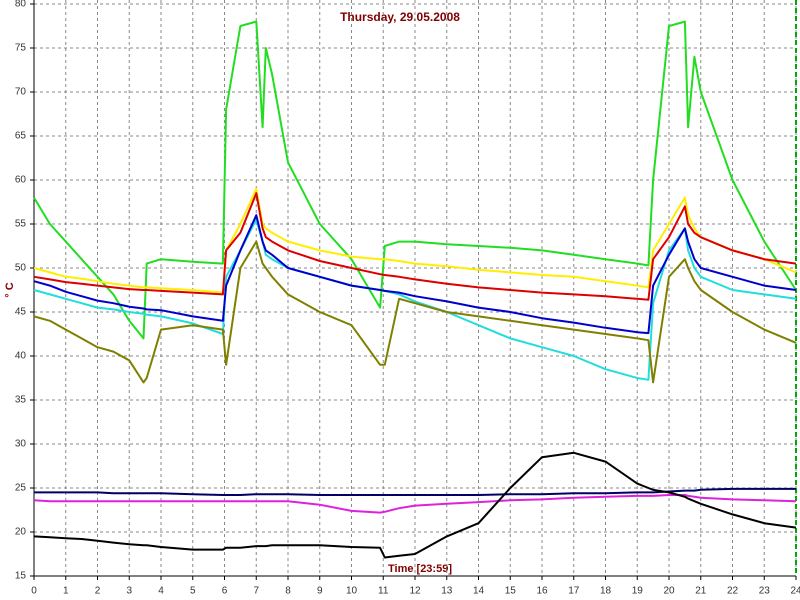 This screenshot has width=800, height=600. What do you see at coordinates (400, 17) in the screenshot?
I see `chart-title: Thursday, 29.05.2008` at bounding box center [400, 17].